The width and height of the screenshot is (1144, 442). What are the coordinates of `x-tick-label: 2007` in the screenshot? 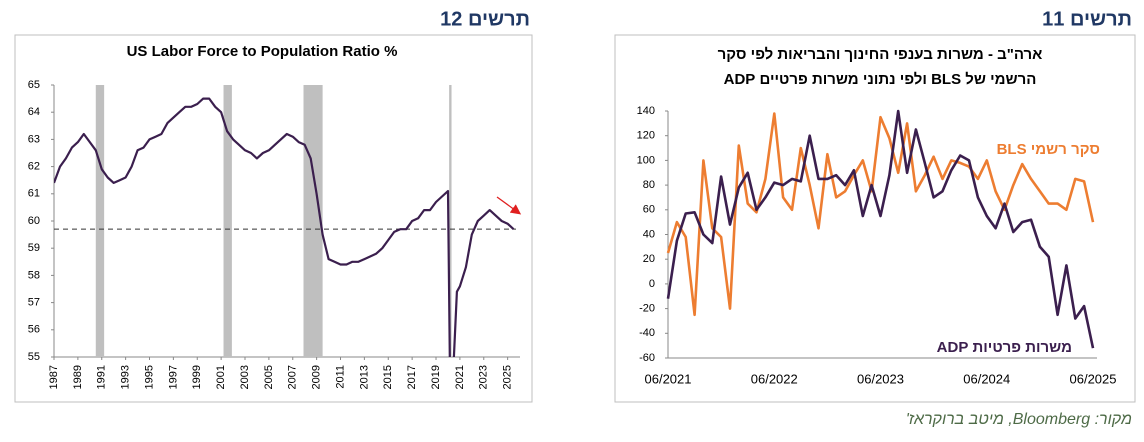 It's located at (293, 377).